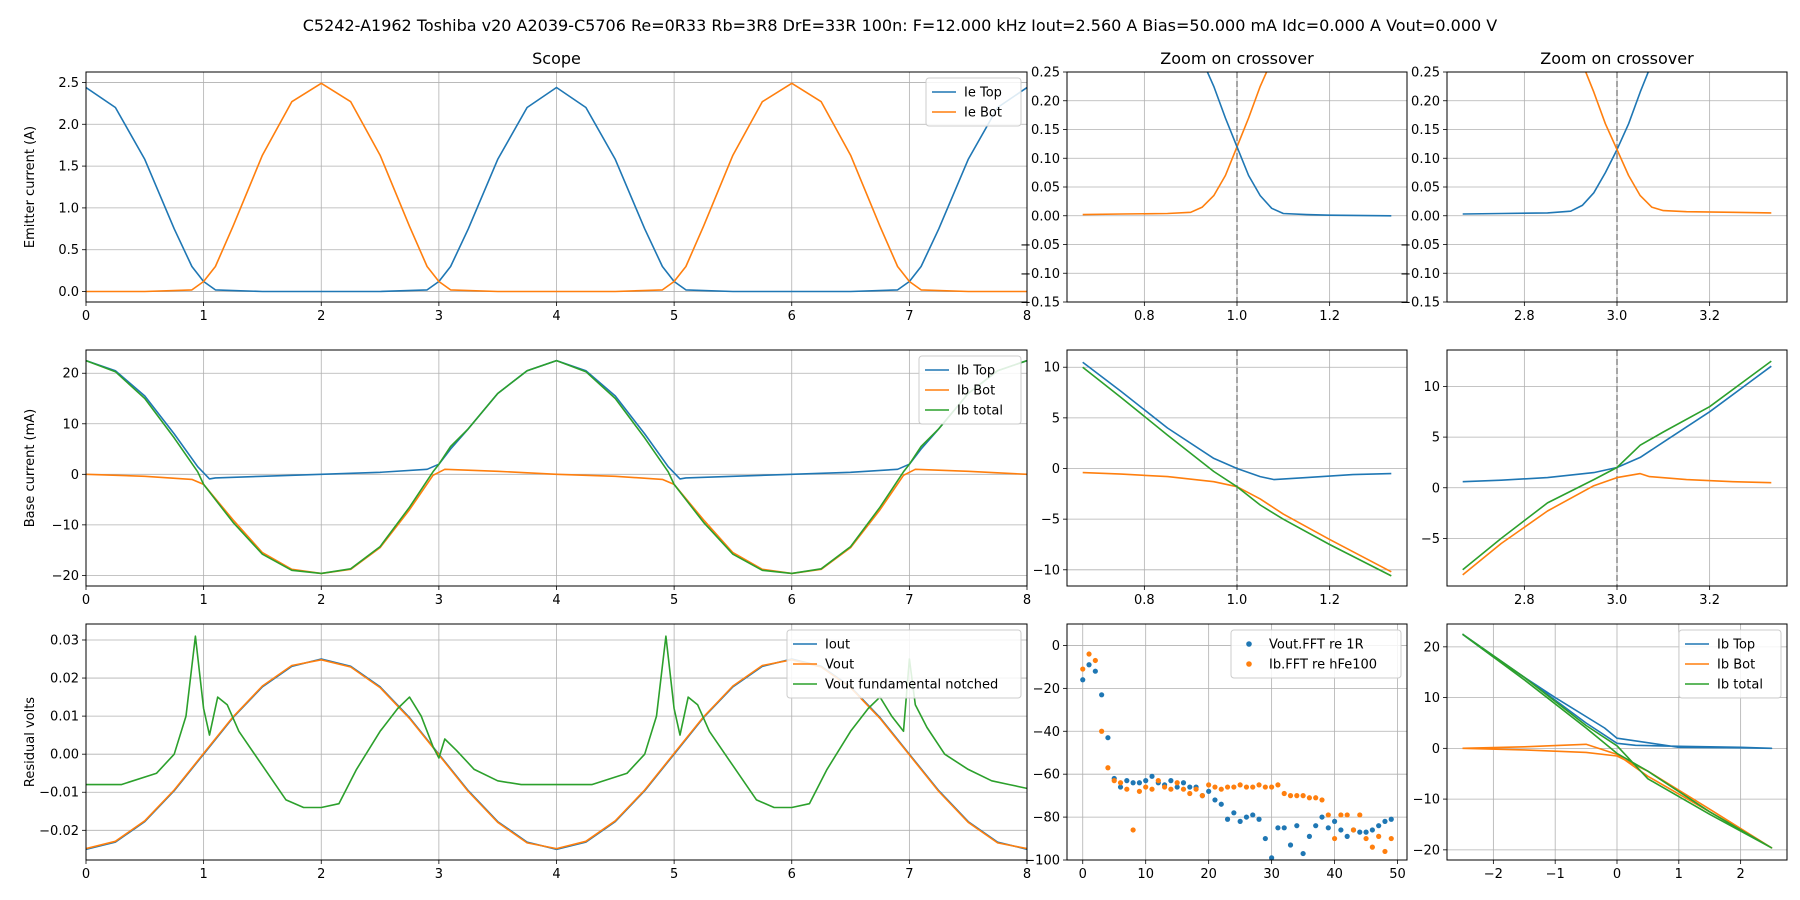  Describe the element at coordinates (1425, 73) in the screenshot. I see `y-tick-label: 0.25` at that location.